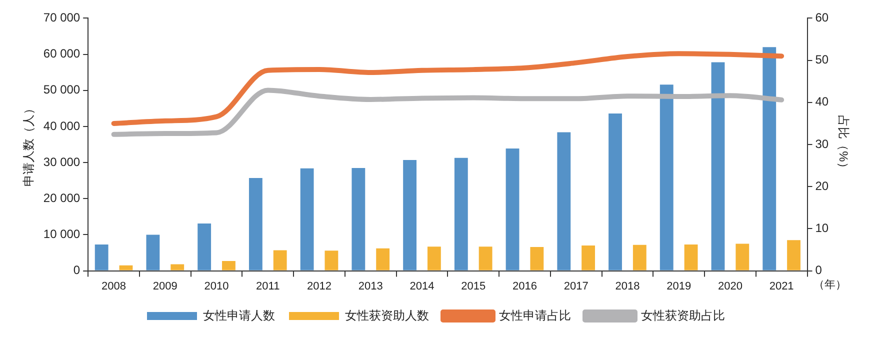  What do you see at coordinates (822, 185) in the screenshot?
I see `y2-tick-label: 20` at bounding box center [822, 185].